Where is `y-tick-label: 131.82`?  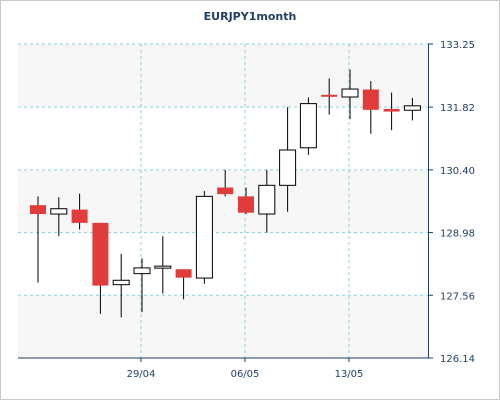
y-tick-label: 131.82 is located at coordinates (457, 108).